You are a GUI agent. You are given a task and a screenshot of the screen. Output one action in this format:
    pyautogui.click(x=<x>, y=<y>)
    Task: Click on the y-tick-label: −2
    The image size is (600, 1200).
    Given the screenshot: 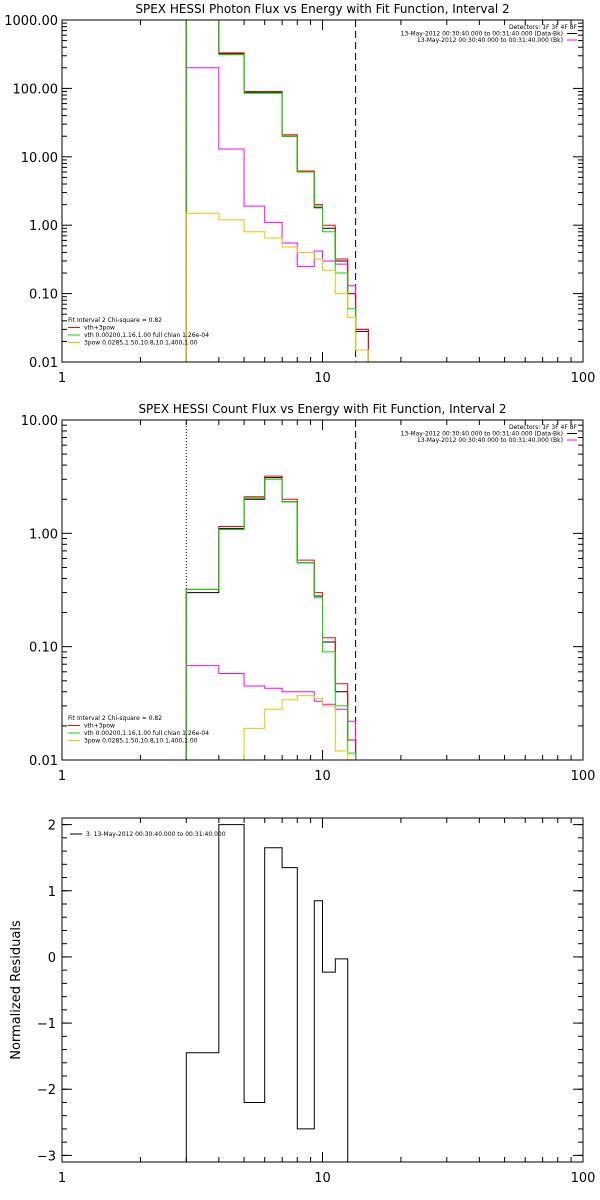 What is the action you would take?
    pyautogui.click(x=46, y=1090)
    